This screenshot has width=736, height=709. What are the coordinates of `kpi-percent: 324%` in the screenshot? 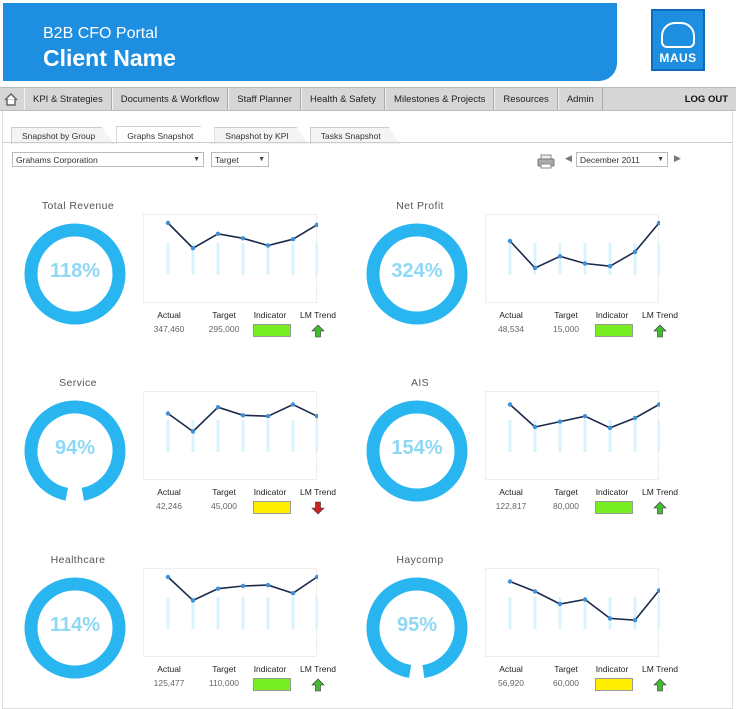 It's located at (417, 271).